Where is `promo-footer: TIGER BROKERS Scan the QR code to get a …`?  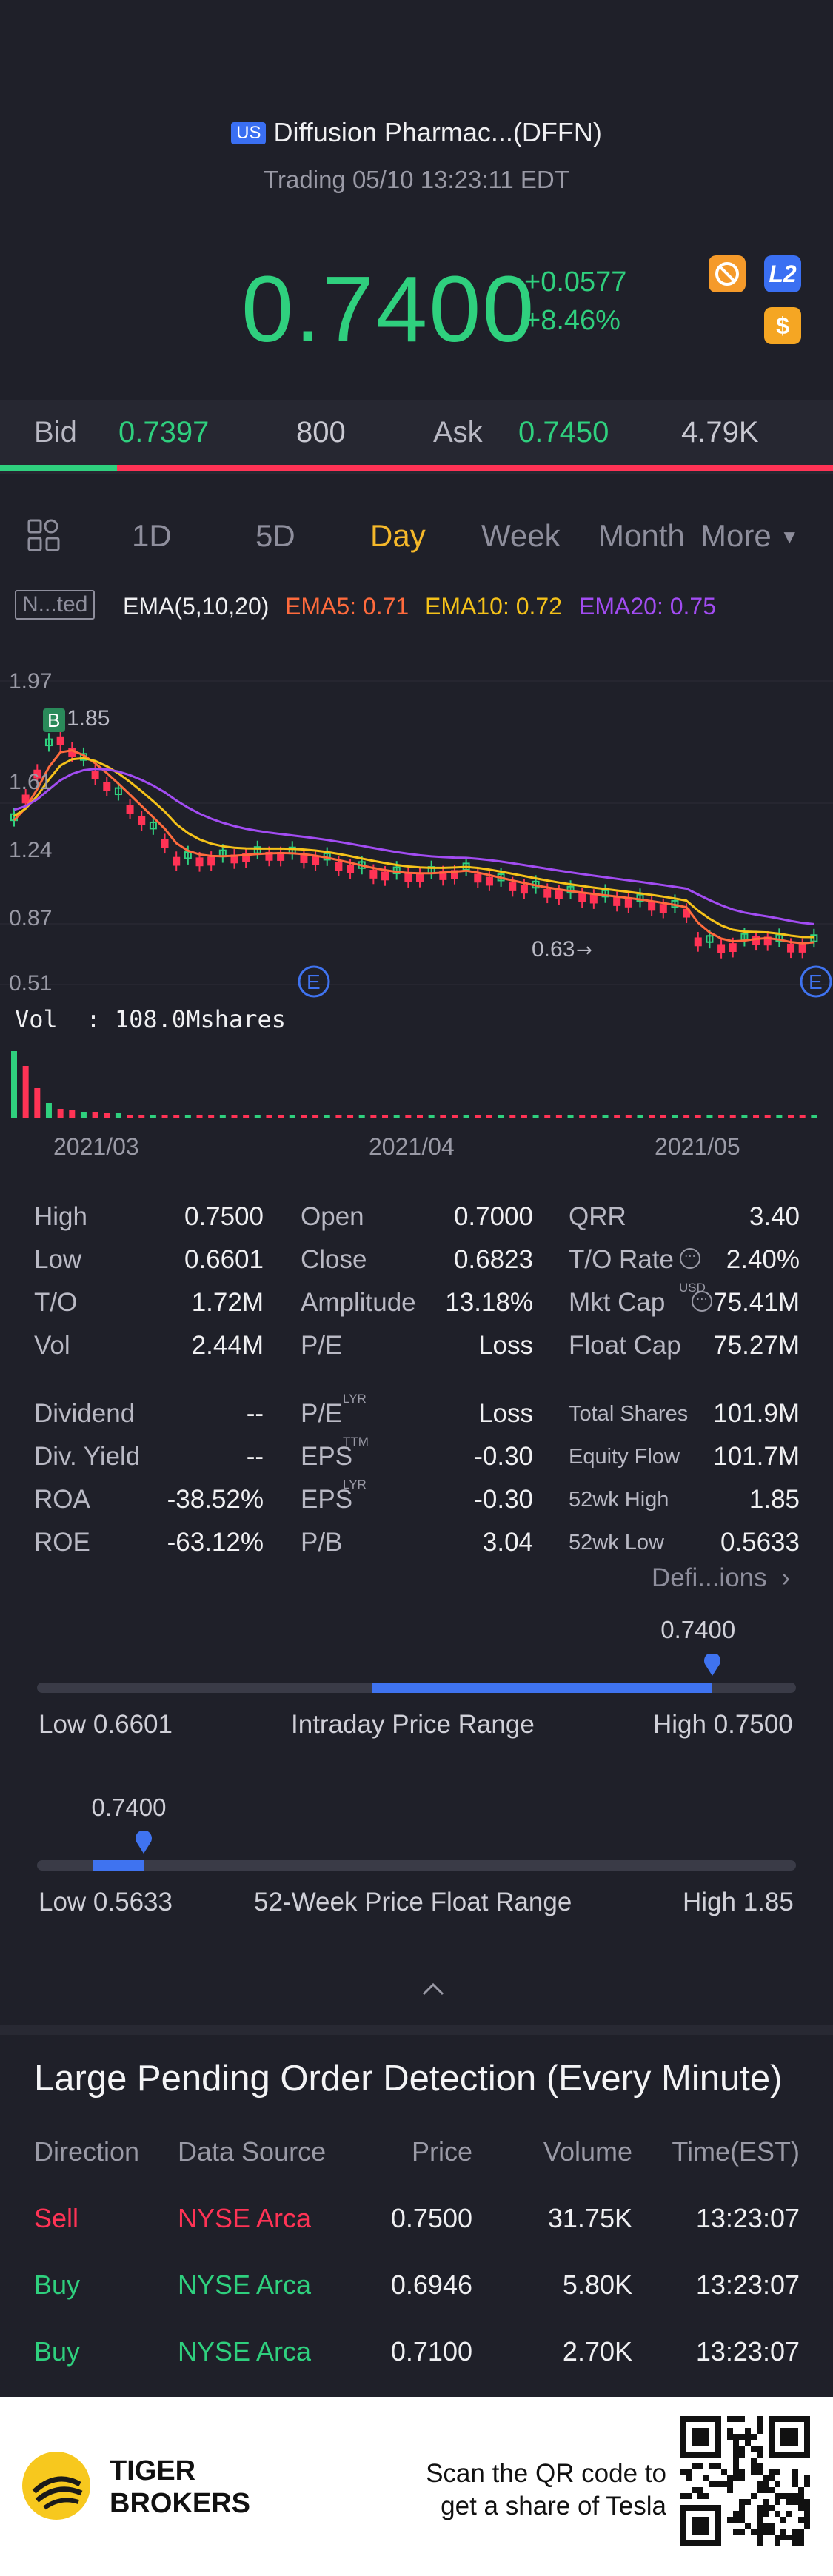
promo-footer: TIGER BROKERS Scan the QR code to get a … is located at coordinates (416, 2486).